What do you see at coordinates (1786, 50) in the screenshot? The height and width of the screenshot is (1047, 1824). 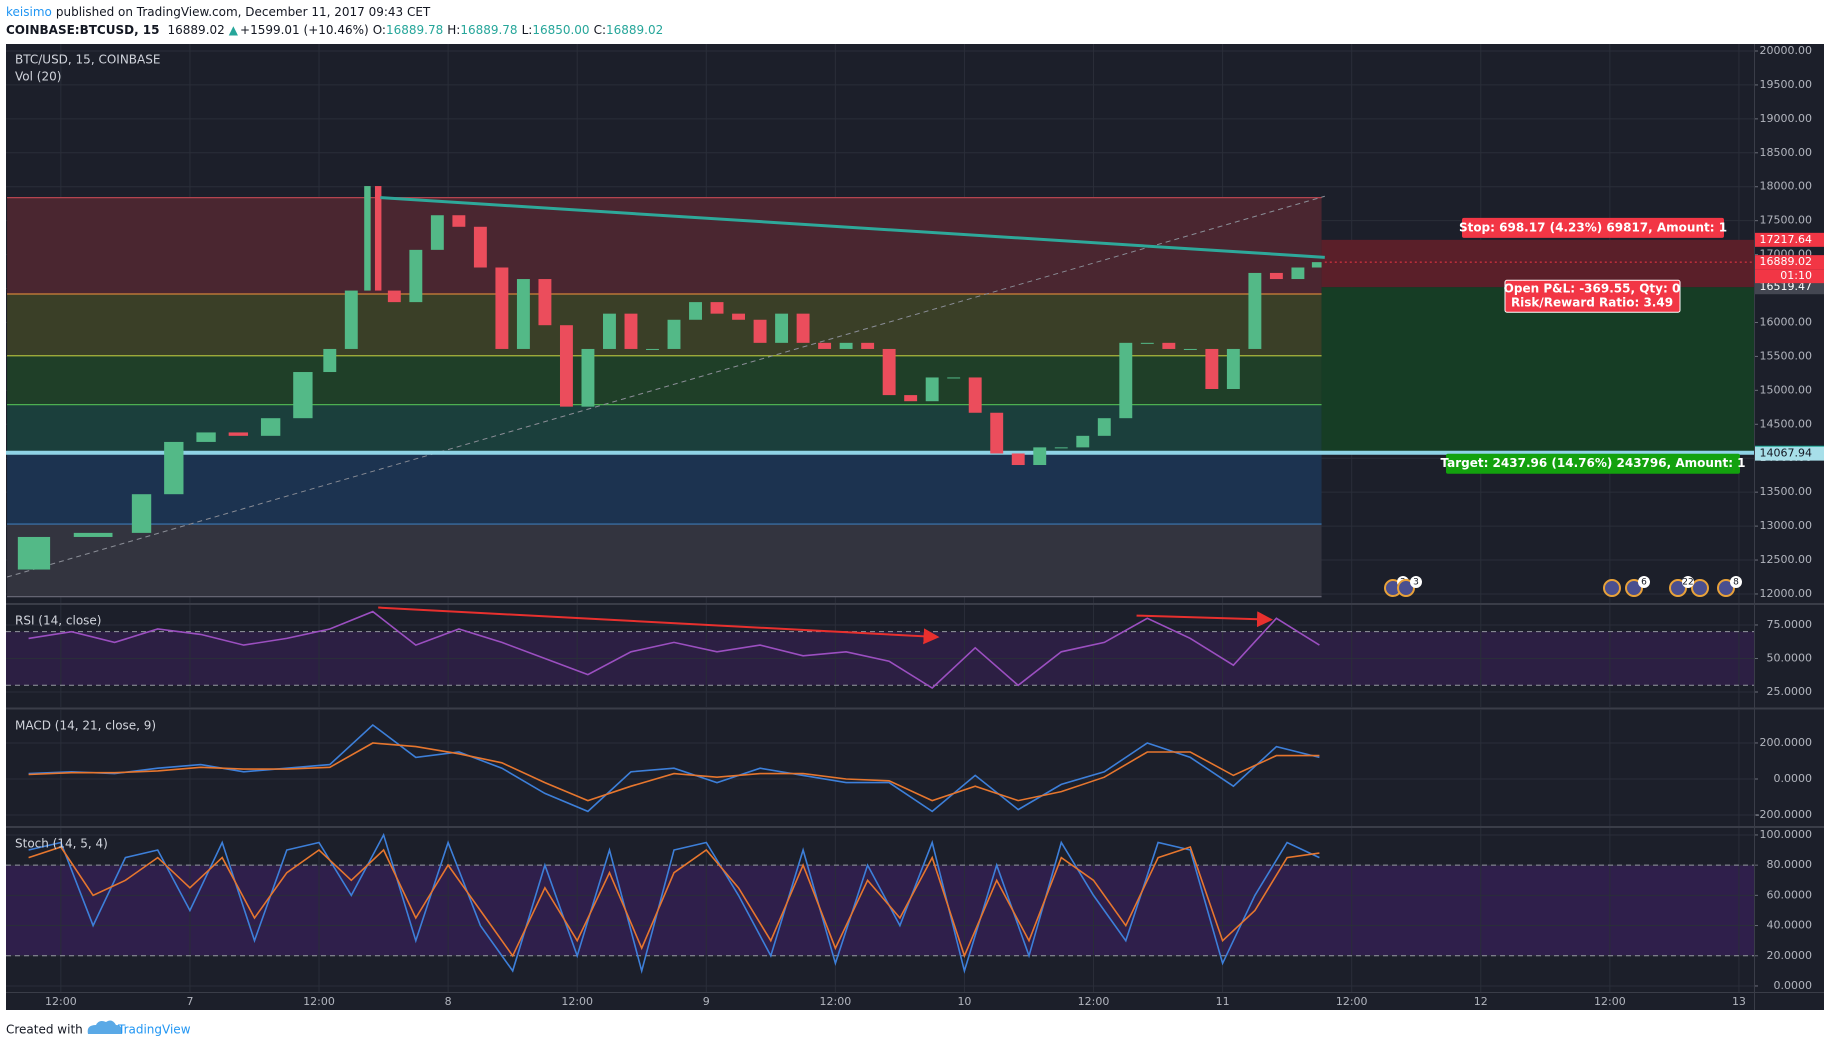 I see `y-tick-label: 20000.00` at bounding box center [1786, 50].